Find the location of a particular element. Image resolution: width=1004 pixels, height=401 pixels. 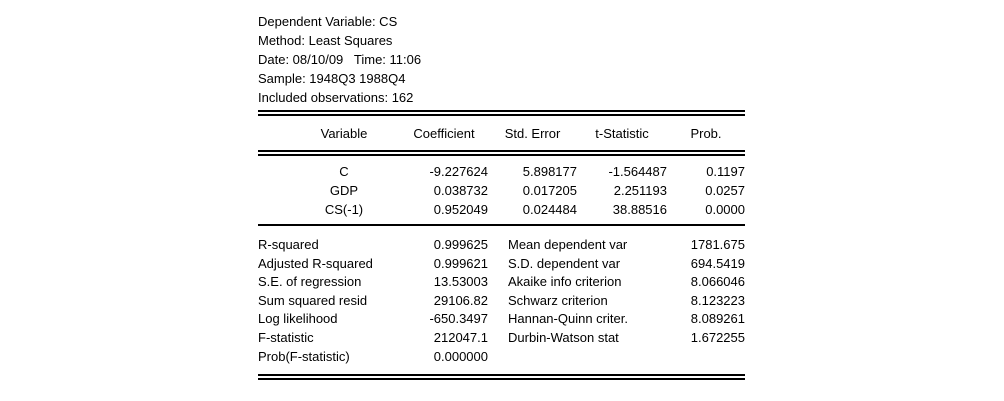

variable-name: CS(-1) is located at coordinates (344, 209).